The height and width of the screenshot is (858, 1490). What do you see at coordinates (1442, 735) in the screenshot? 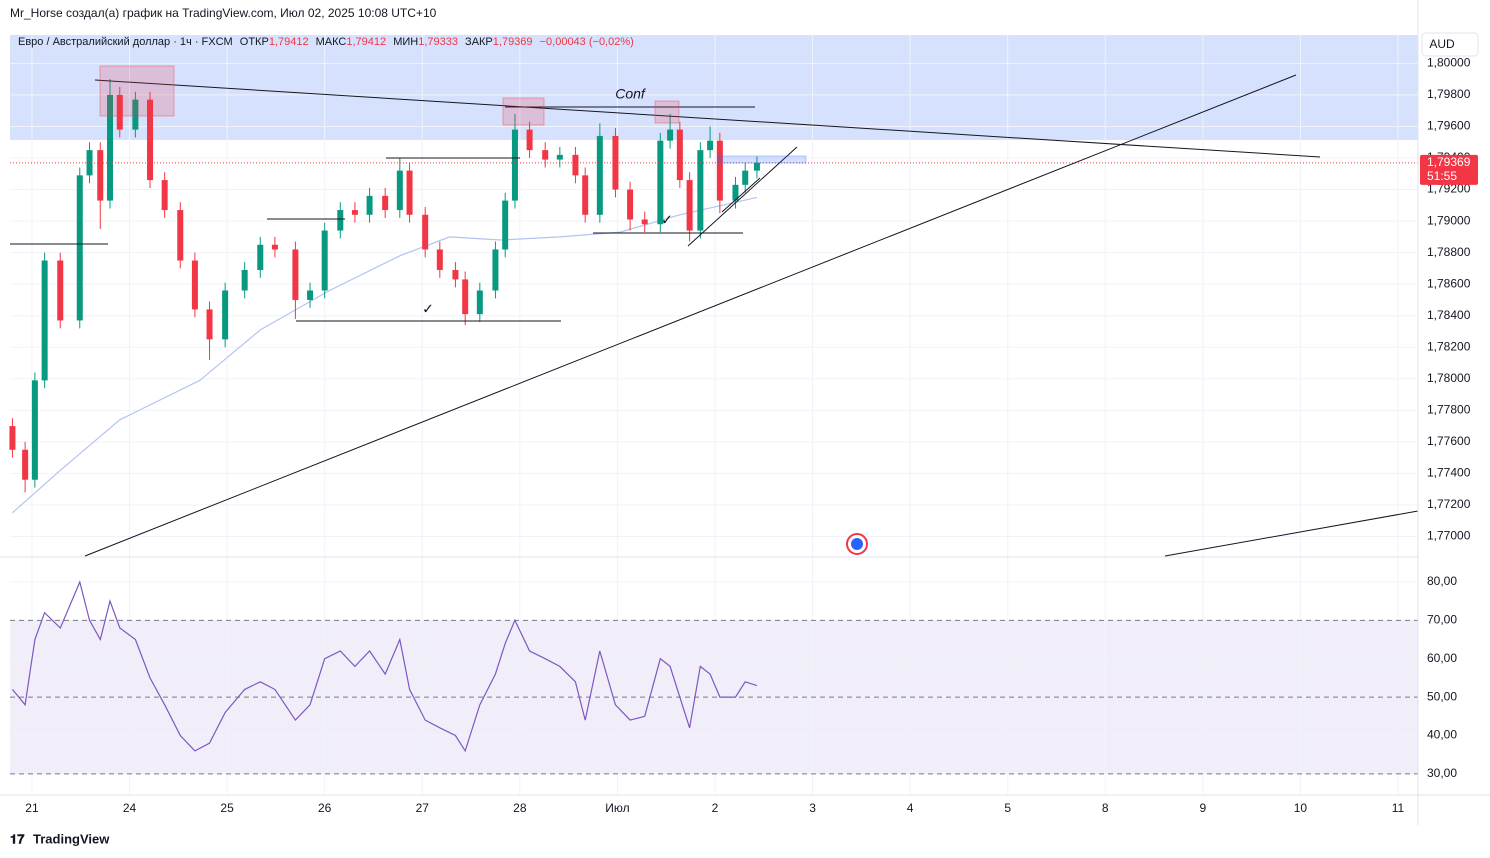
I see `rsi-tick-label: 40,00` at bounding box center [1442, 735].